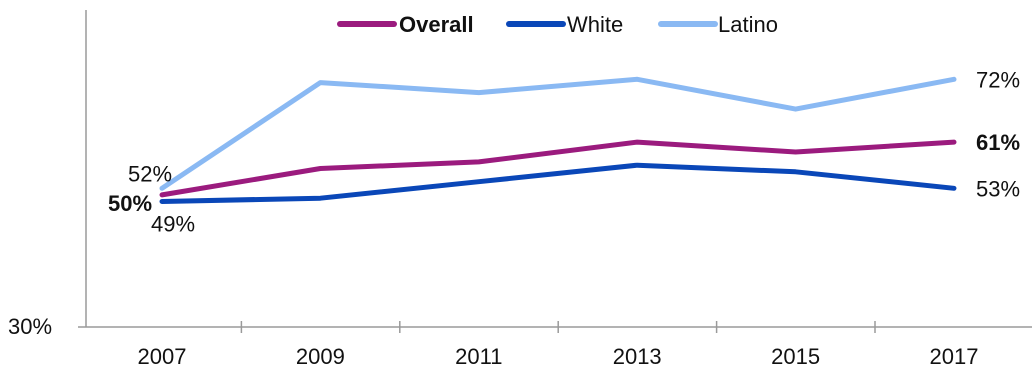  I want to click on data-label-latino-2017: 72%, so click(998, 79).